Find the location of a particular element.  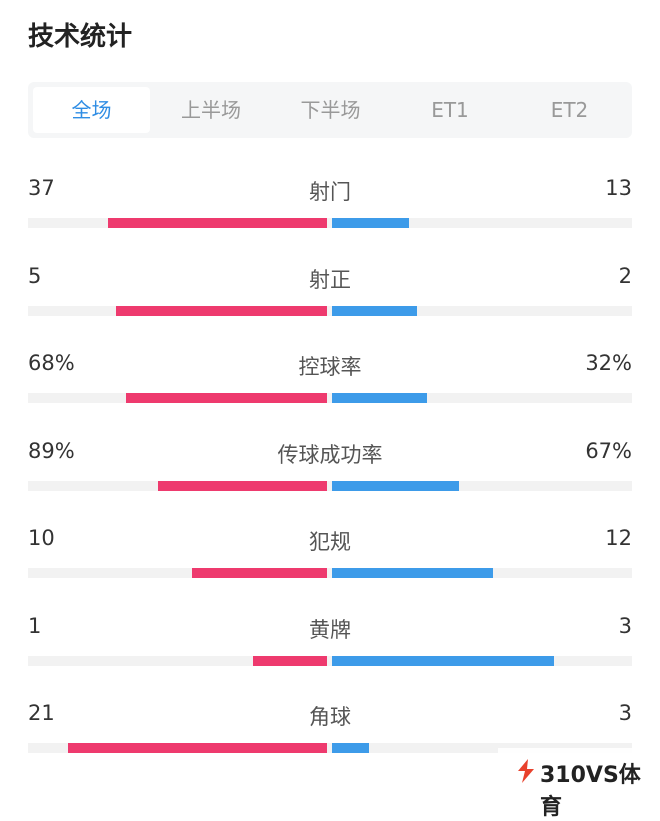

stat-name: 犯规 is located at coordinates (330, 542).